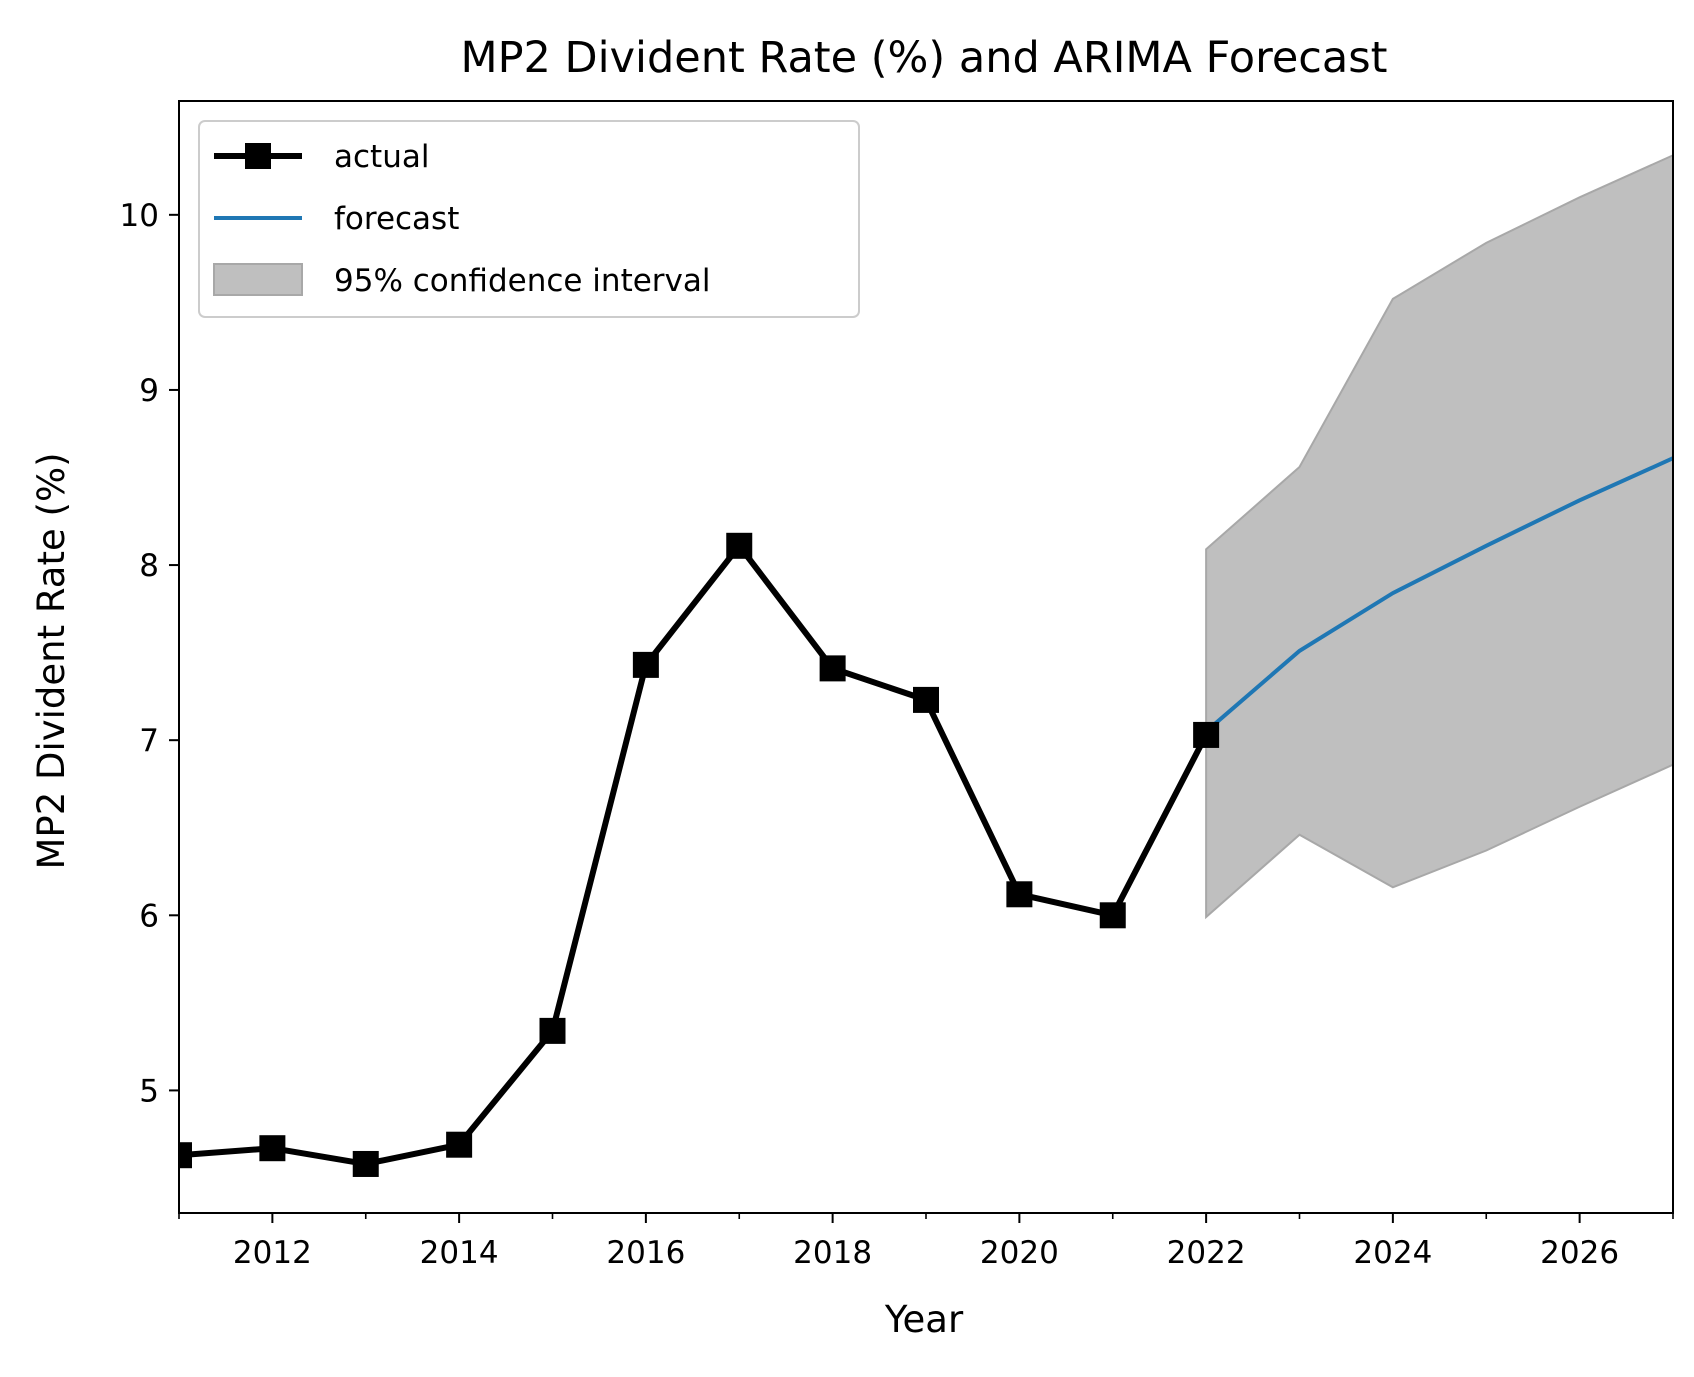  I want to click on x-tick-label-2016: 2016, so click(645, 1253).